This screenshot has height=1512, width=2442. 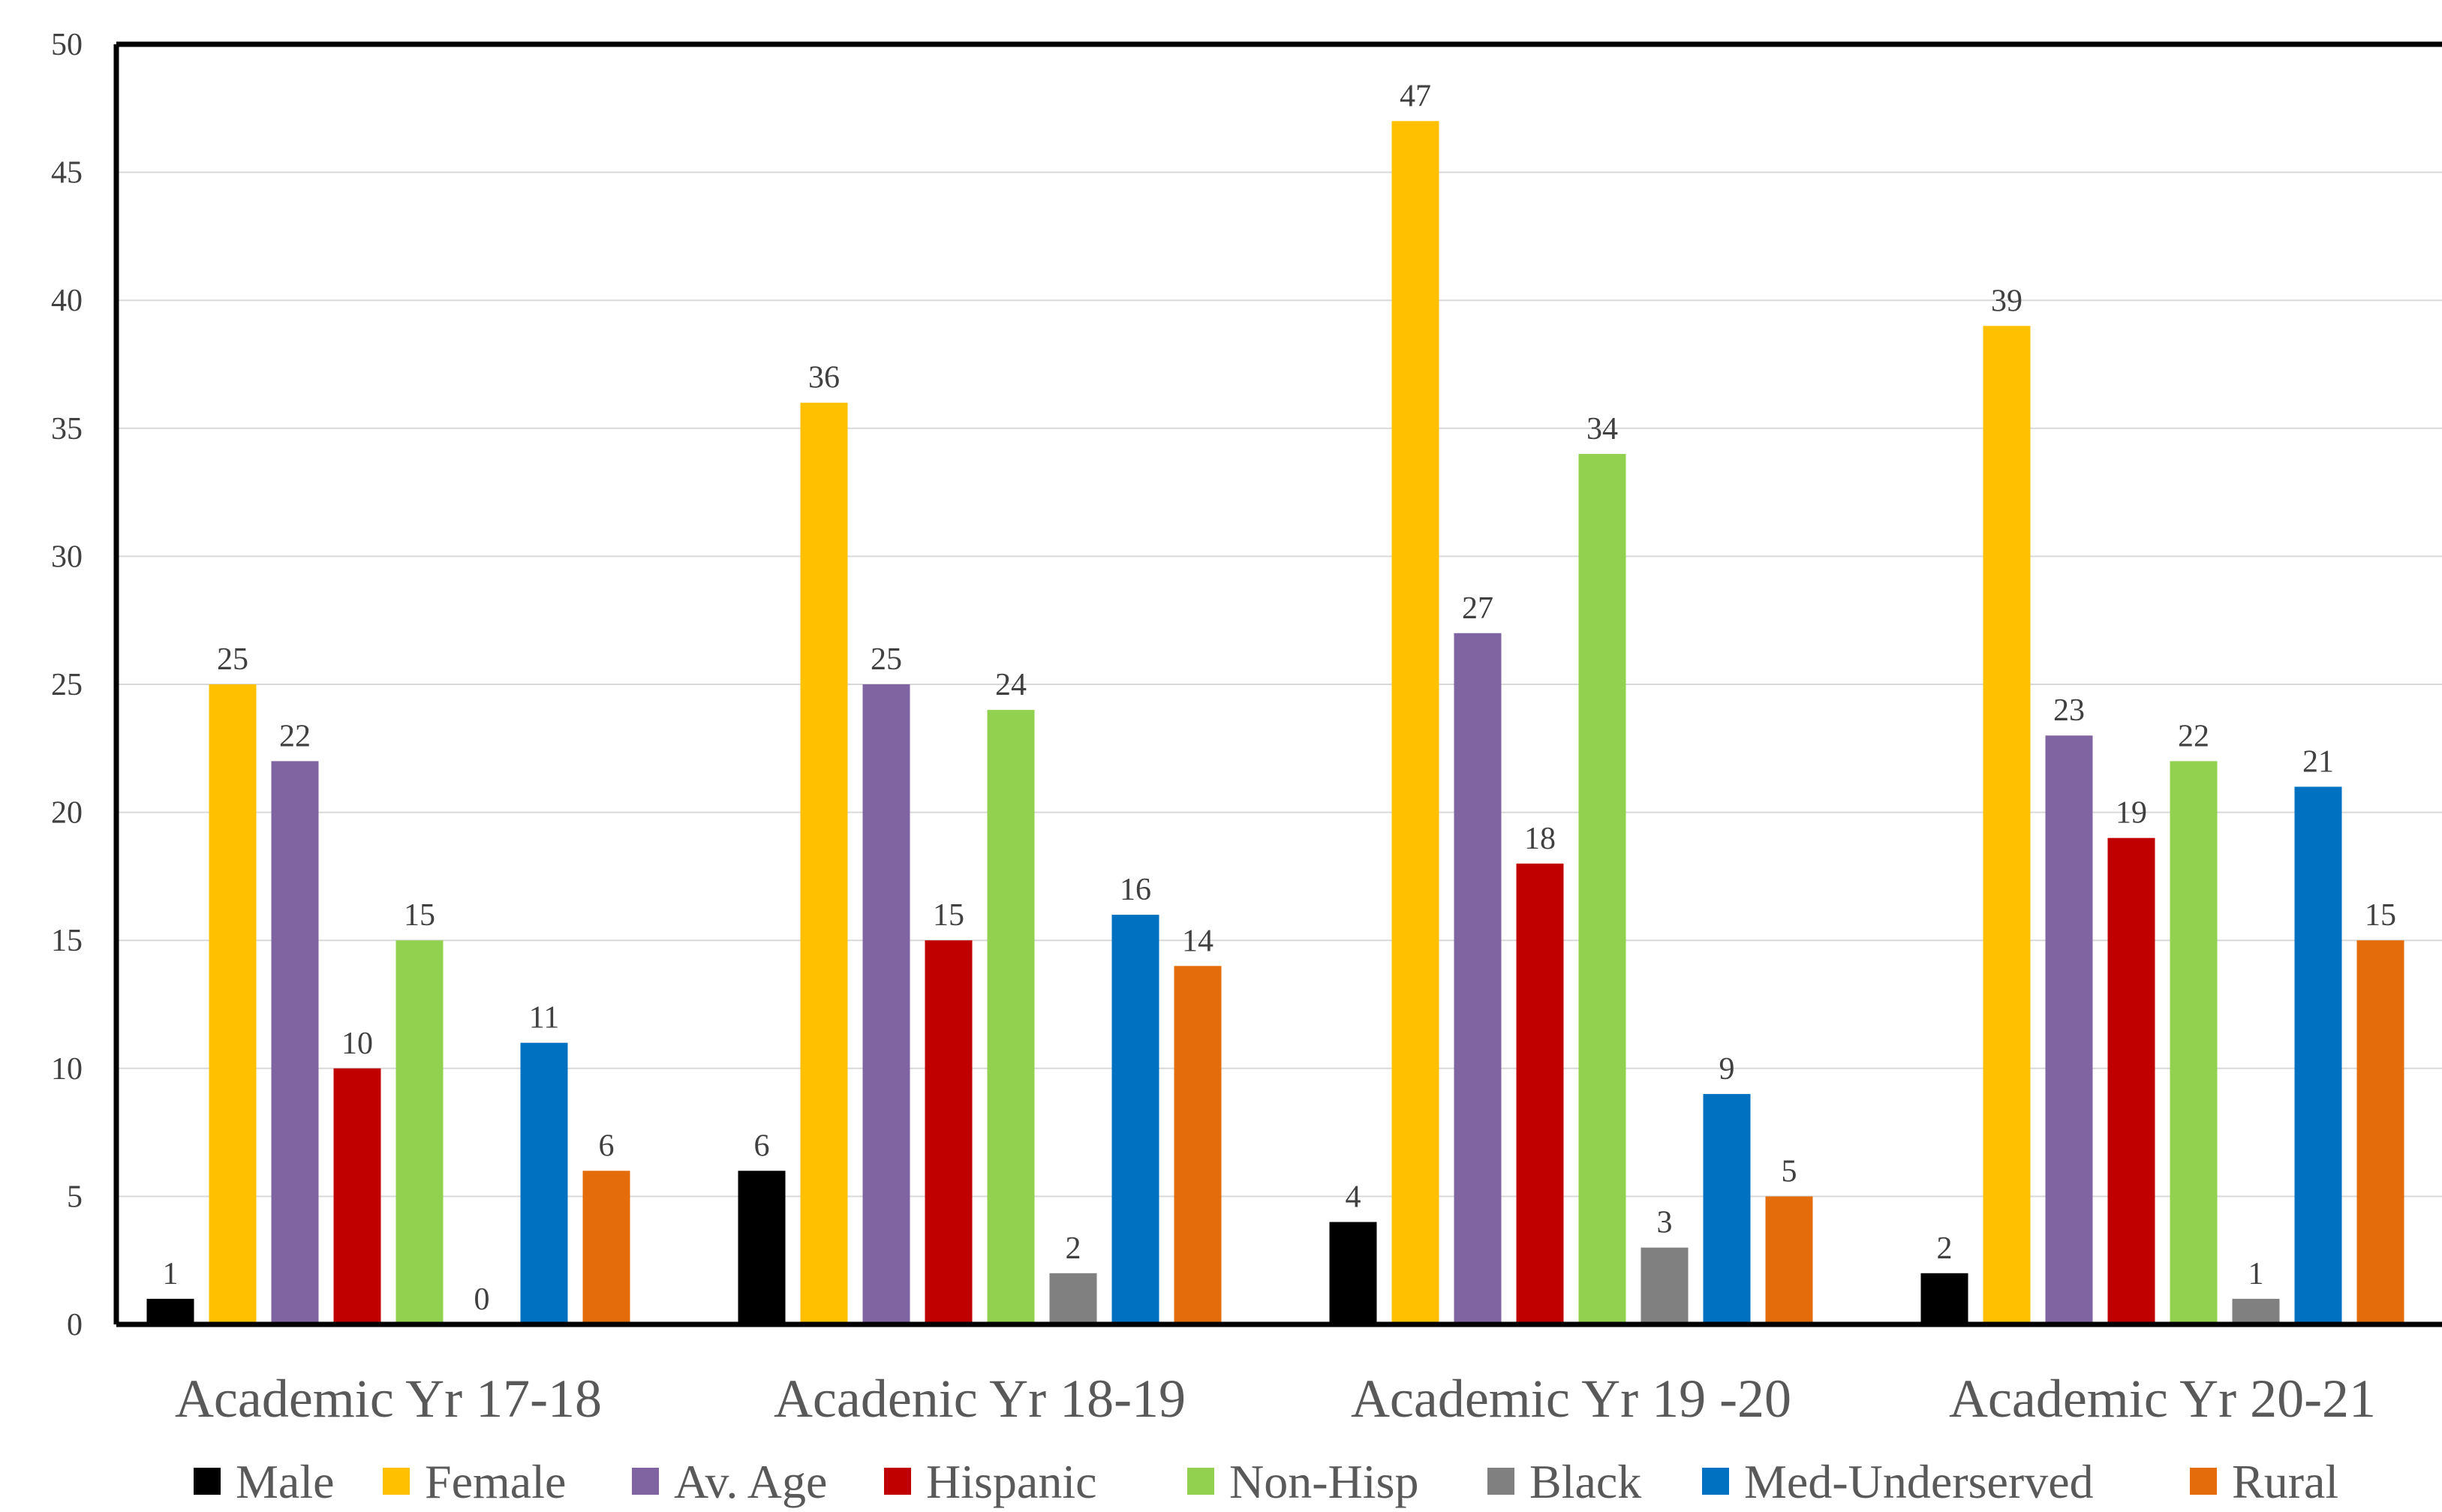 What do you see at coordinates (2069, 711) in the screenshot?
I see `data-label: 23` at bounding box center [2069, 711].